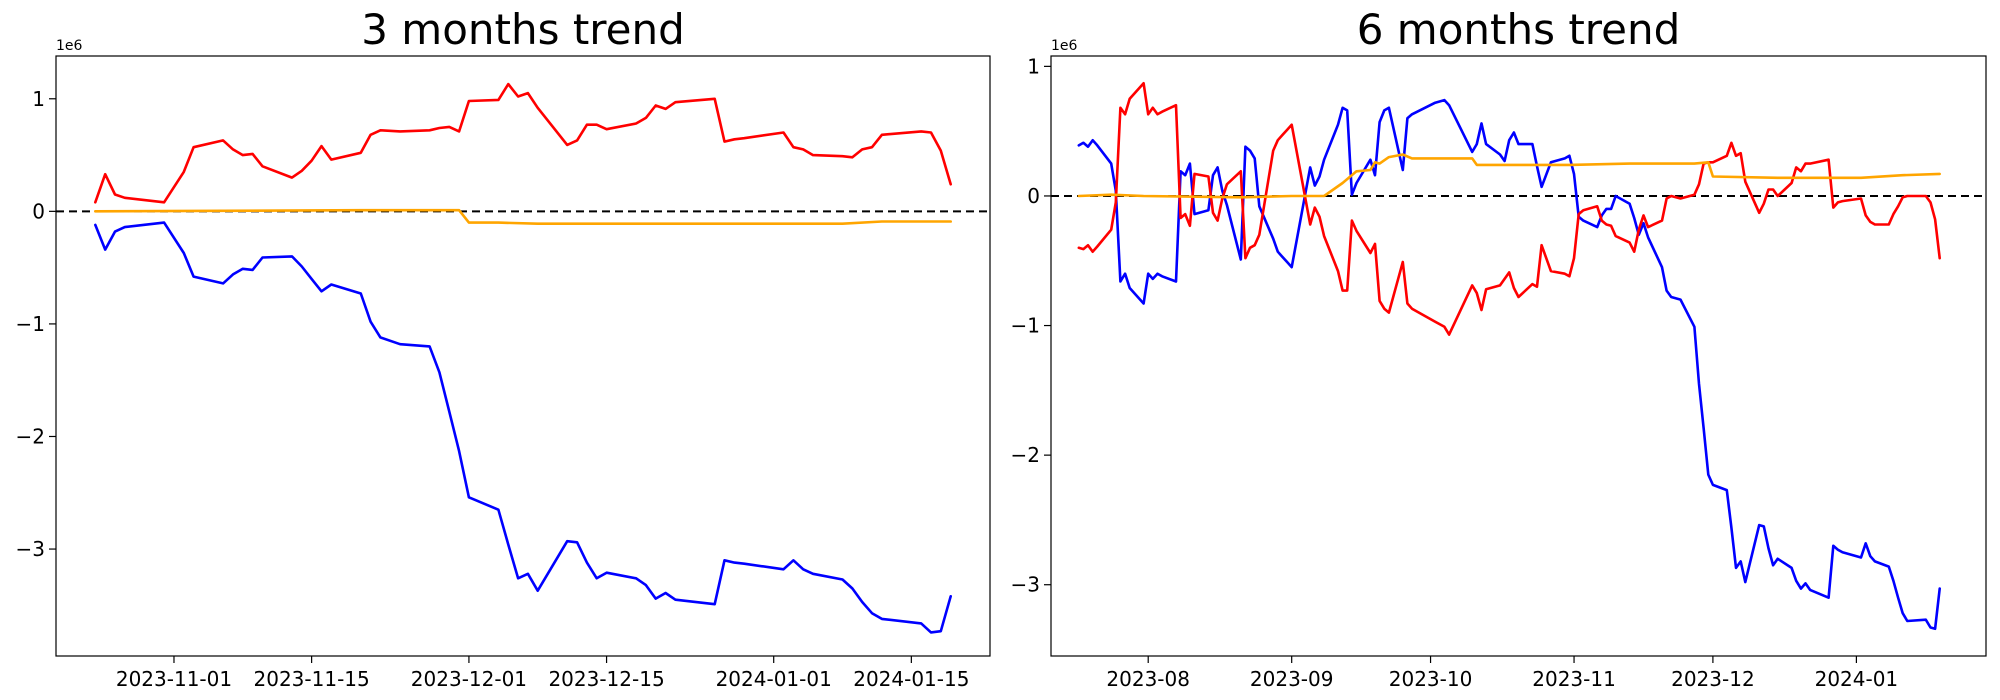 The image size is (2000, 700). Describe the element at coordinates (606, 679) in the screenshot. I see `x-tick-label: 2023-12-15` at that location.